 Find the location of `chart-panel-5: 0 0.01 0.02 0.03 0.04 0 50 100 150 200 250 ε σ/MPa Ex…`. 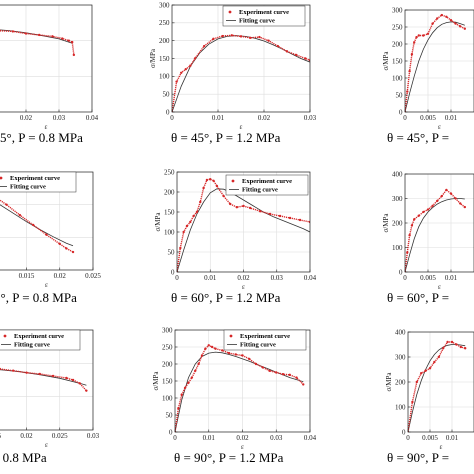

chart-panel-5: 0 0.01 0.02 0.03 0.04 0 50 100 150 200 250 ε σ/MPa Ex… is located at coordinates (235, 236).